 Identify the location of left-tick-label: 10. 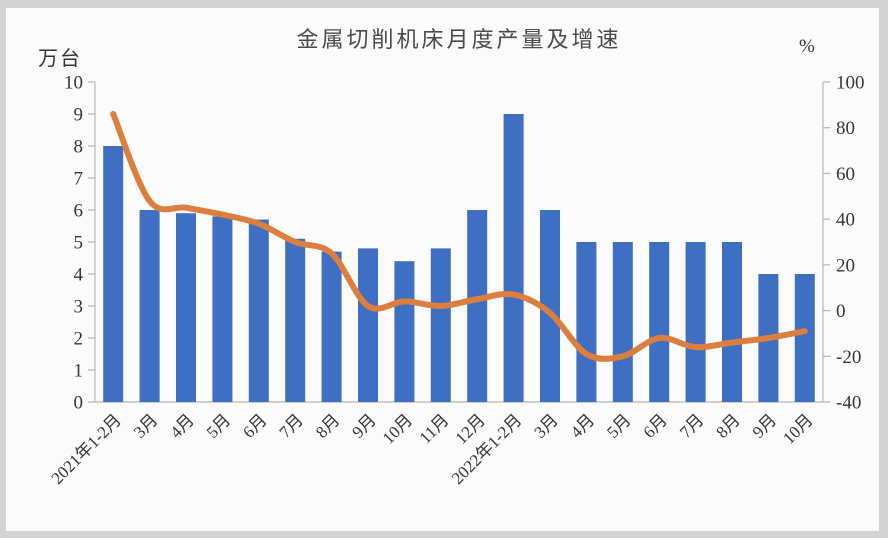
(73, 83).